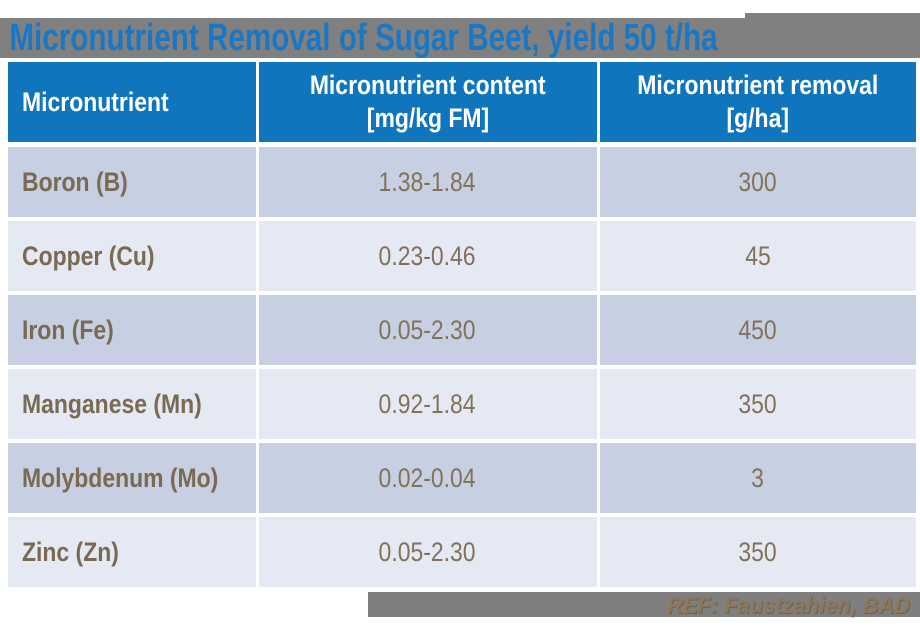  I want to click on column-header-content: Micronutrient content [mg/kg FM], so click(426, 104).